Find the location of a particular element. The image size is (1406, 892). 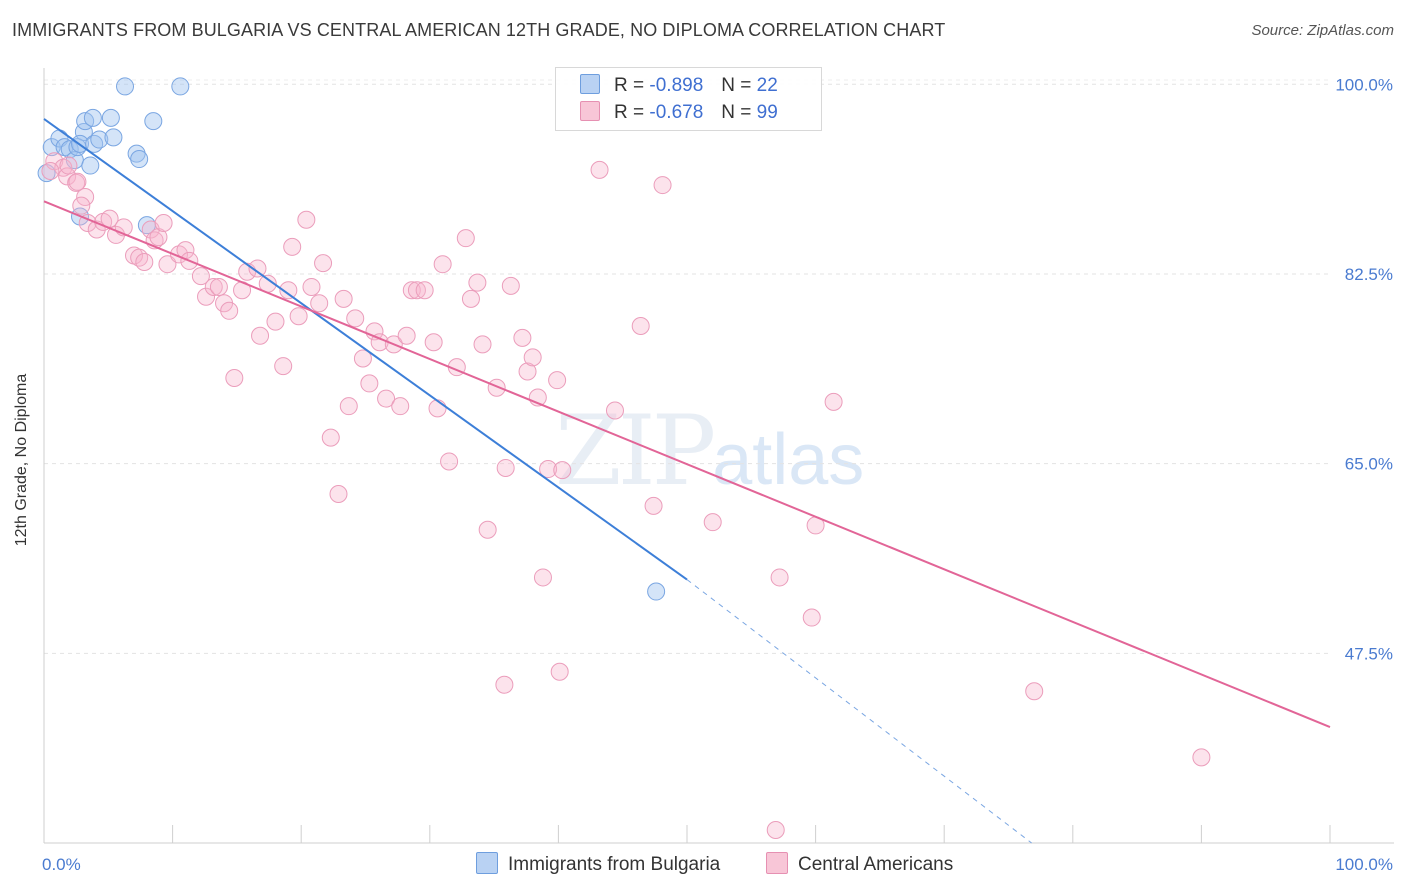

stats-legend: R = -0.898 N = 22 R = -0.678 N = 99 is located at coordinates (688, 99).